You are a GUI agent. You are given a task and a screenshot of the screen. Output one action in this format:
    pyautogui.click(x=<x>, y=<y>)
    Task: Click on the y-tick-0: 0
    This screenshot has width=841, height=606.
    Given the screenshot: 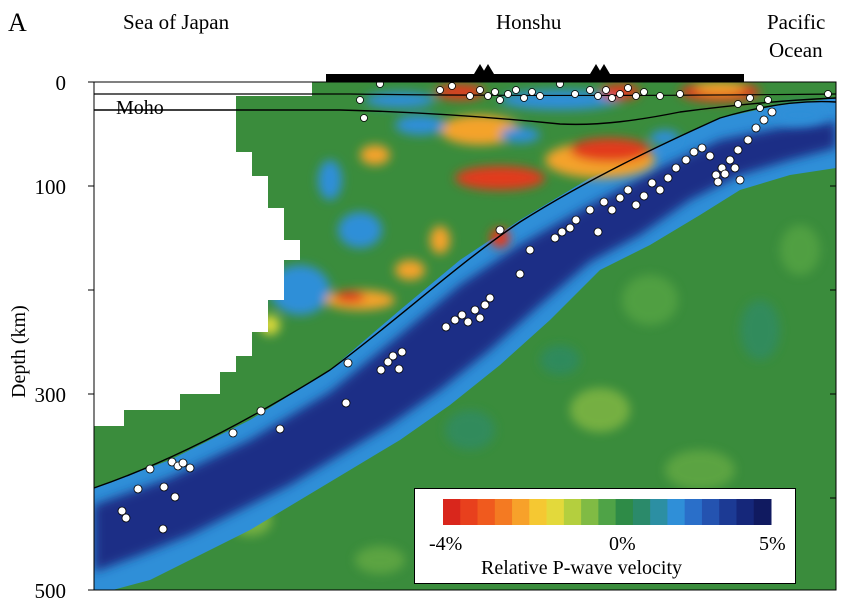 What is the action you would take?
    pyautogui.click(x=61, y=83)
    